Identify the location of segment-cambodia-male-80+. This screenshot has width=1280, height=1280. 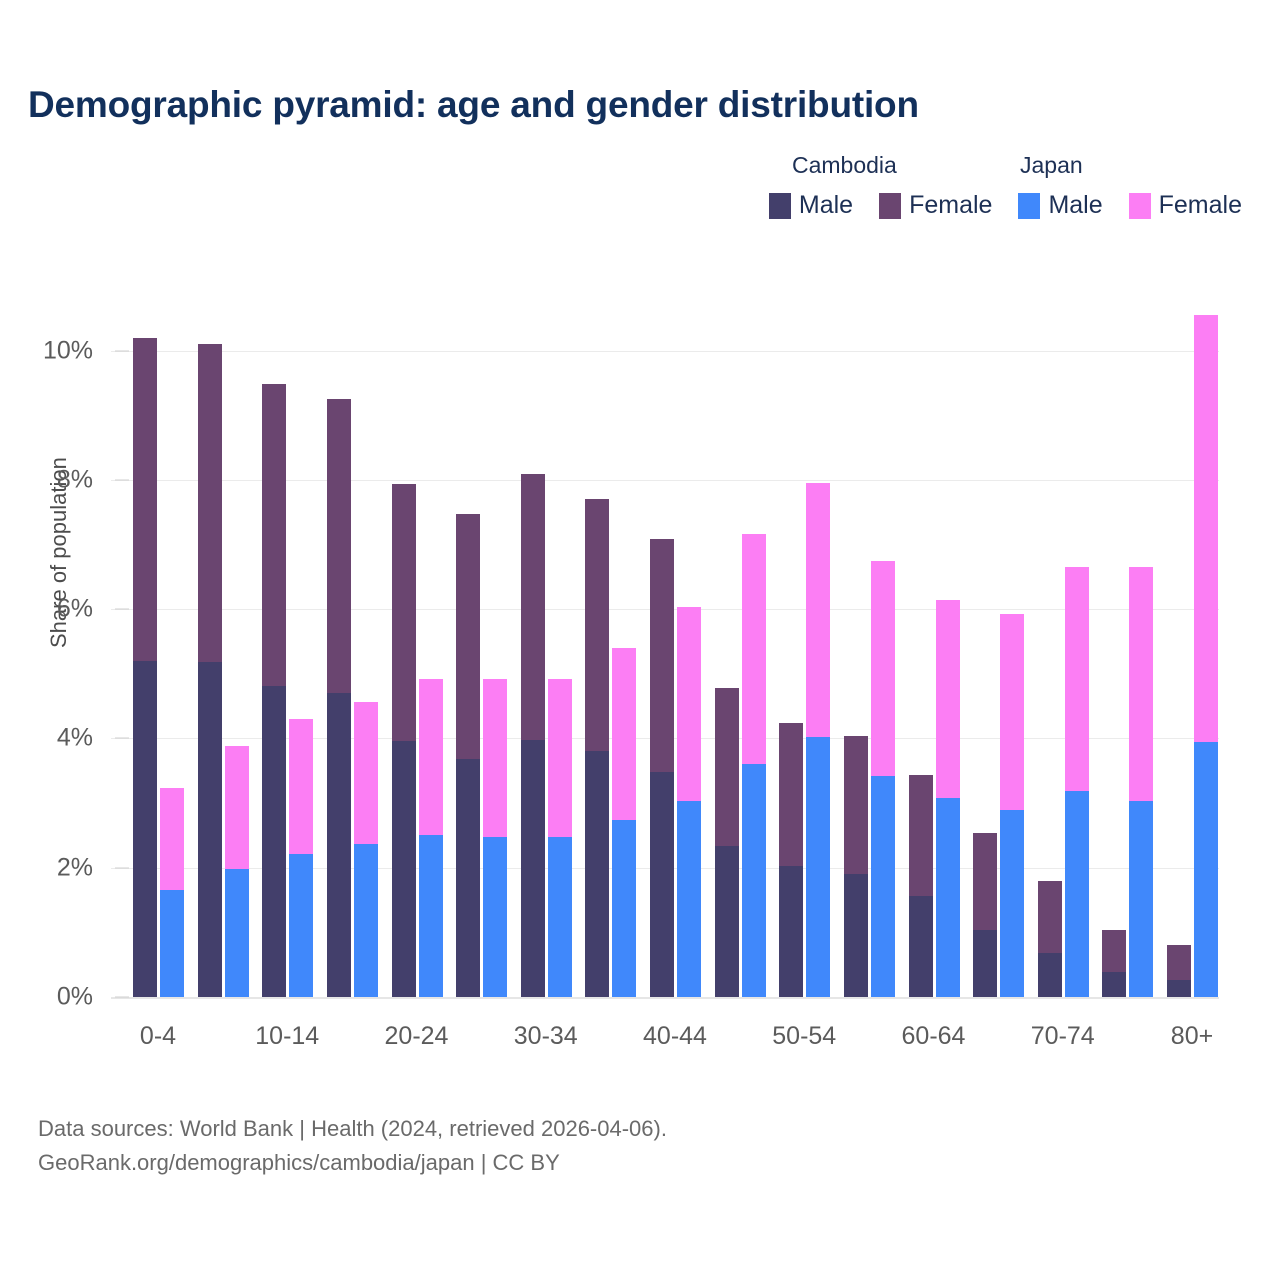
(1179, 988).